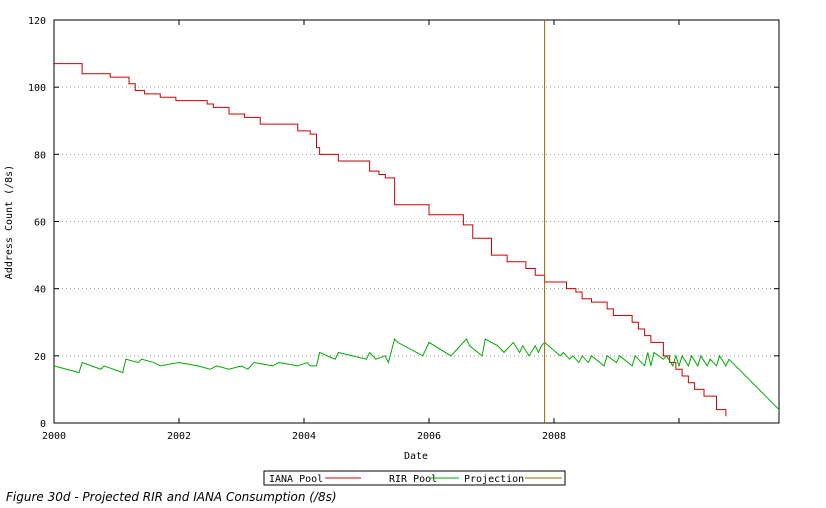  What do you see at coordinates (179, 436) in the screenshot?
I see `x-tick-label: 2002` at bounding box center [179, 436].